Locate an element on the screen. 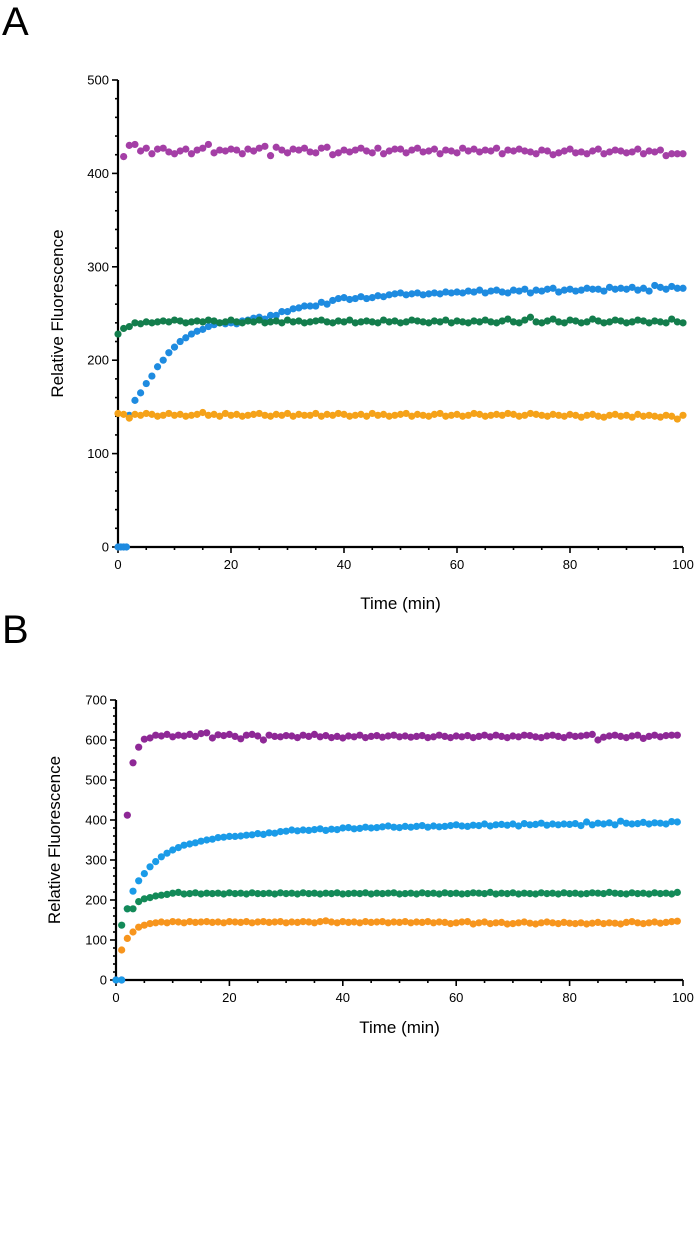  x-axis-title: Time (min) is located at coordinates (399, 1027).